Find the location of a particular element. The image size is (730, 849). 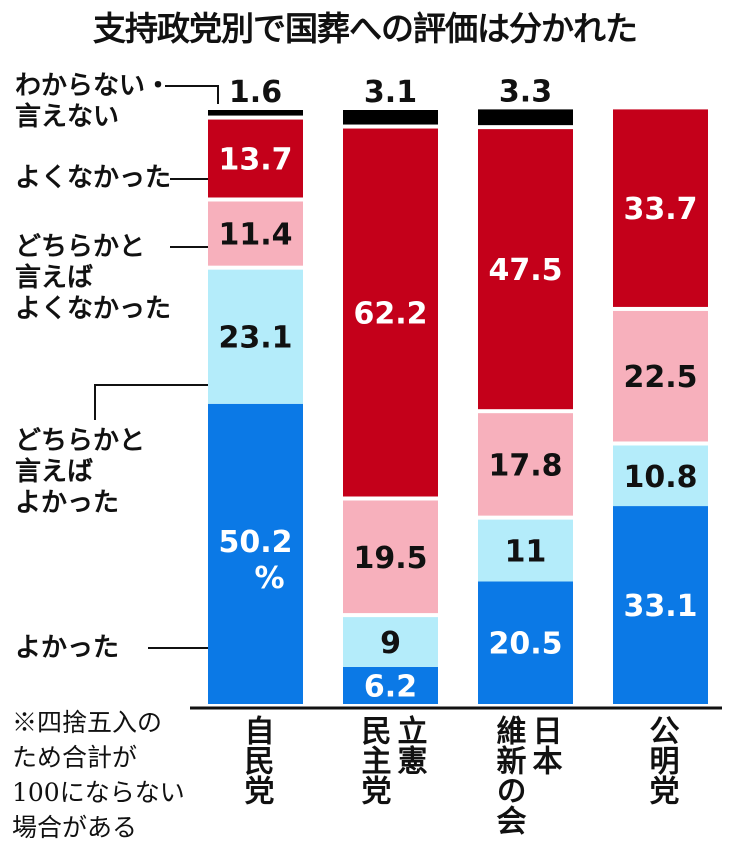

data-label: 17.8 is located at coordinates (525, 465).